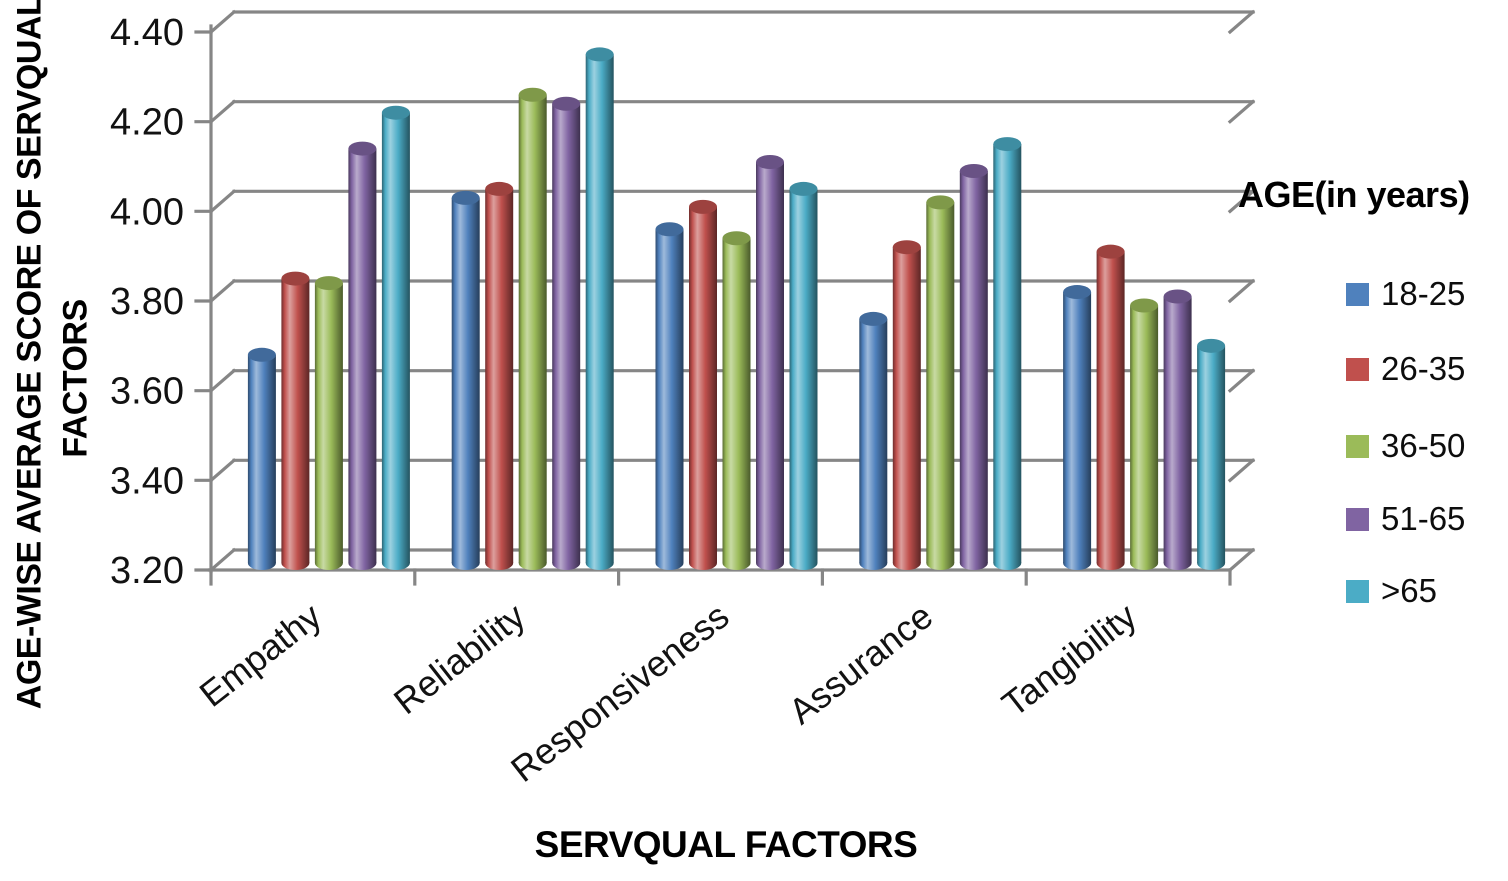 The image size is (1508, 881). I want to click on bar-36-50-Reliability, so click(532, 328).